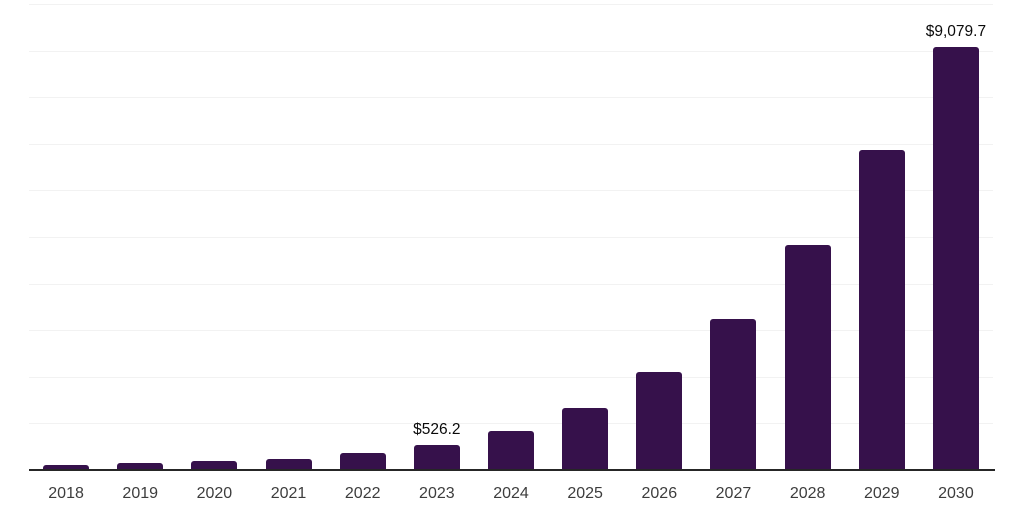  What do you see at coordinates (659, 420) in the screenshot?
I see `bar-2026` at bounding box center [659, 420].